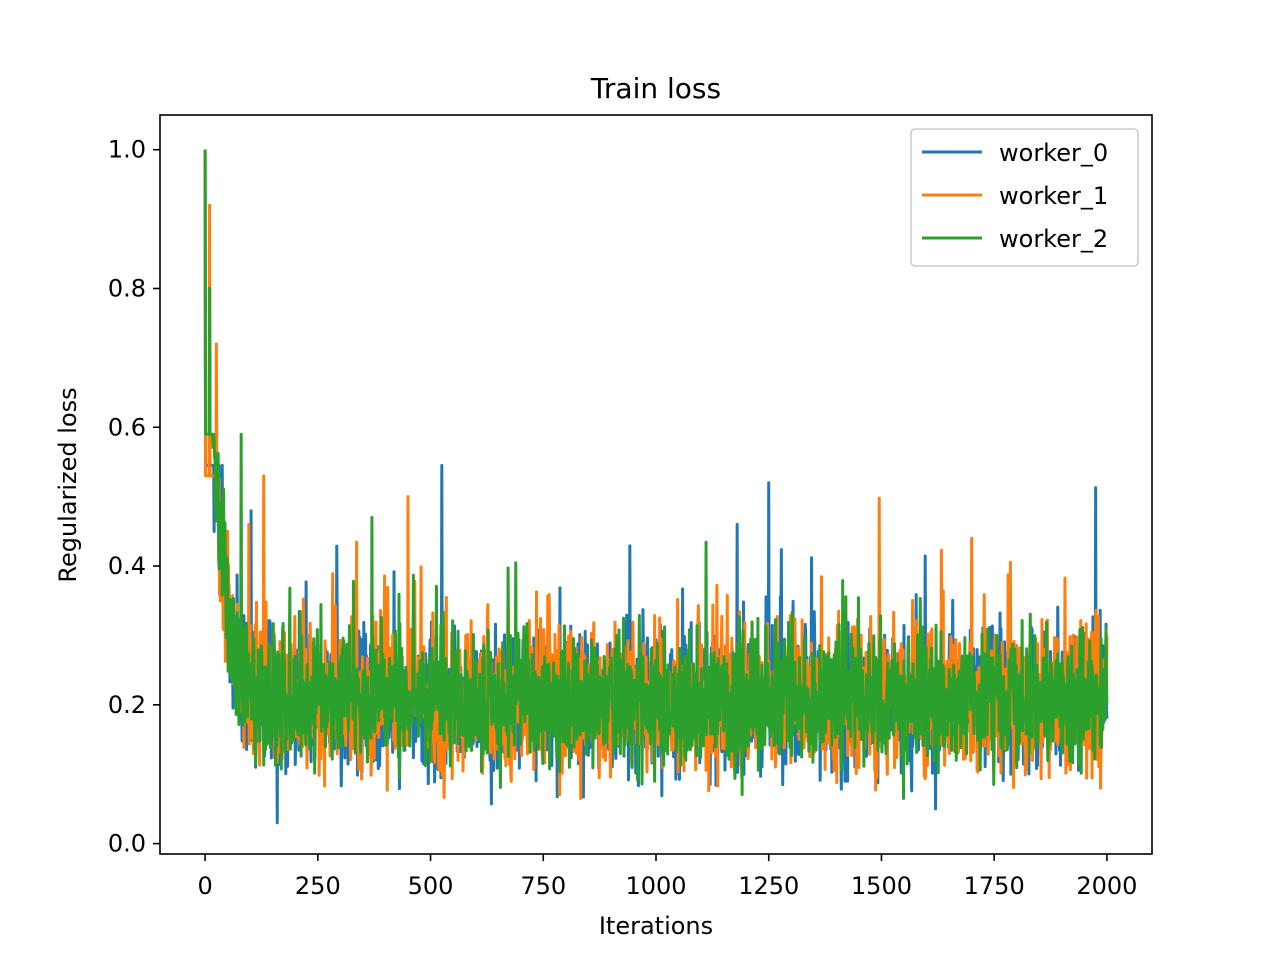 Image resolution: width=1280 pixels, height=960 pixels. Describe the element at coordinates (656, 926) in the screenshot. I see `x-axis-label: Iterations` at that location.